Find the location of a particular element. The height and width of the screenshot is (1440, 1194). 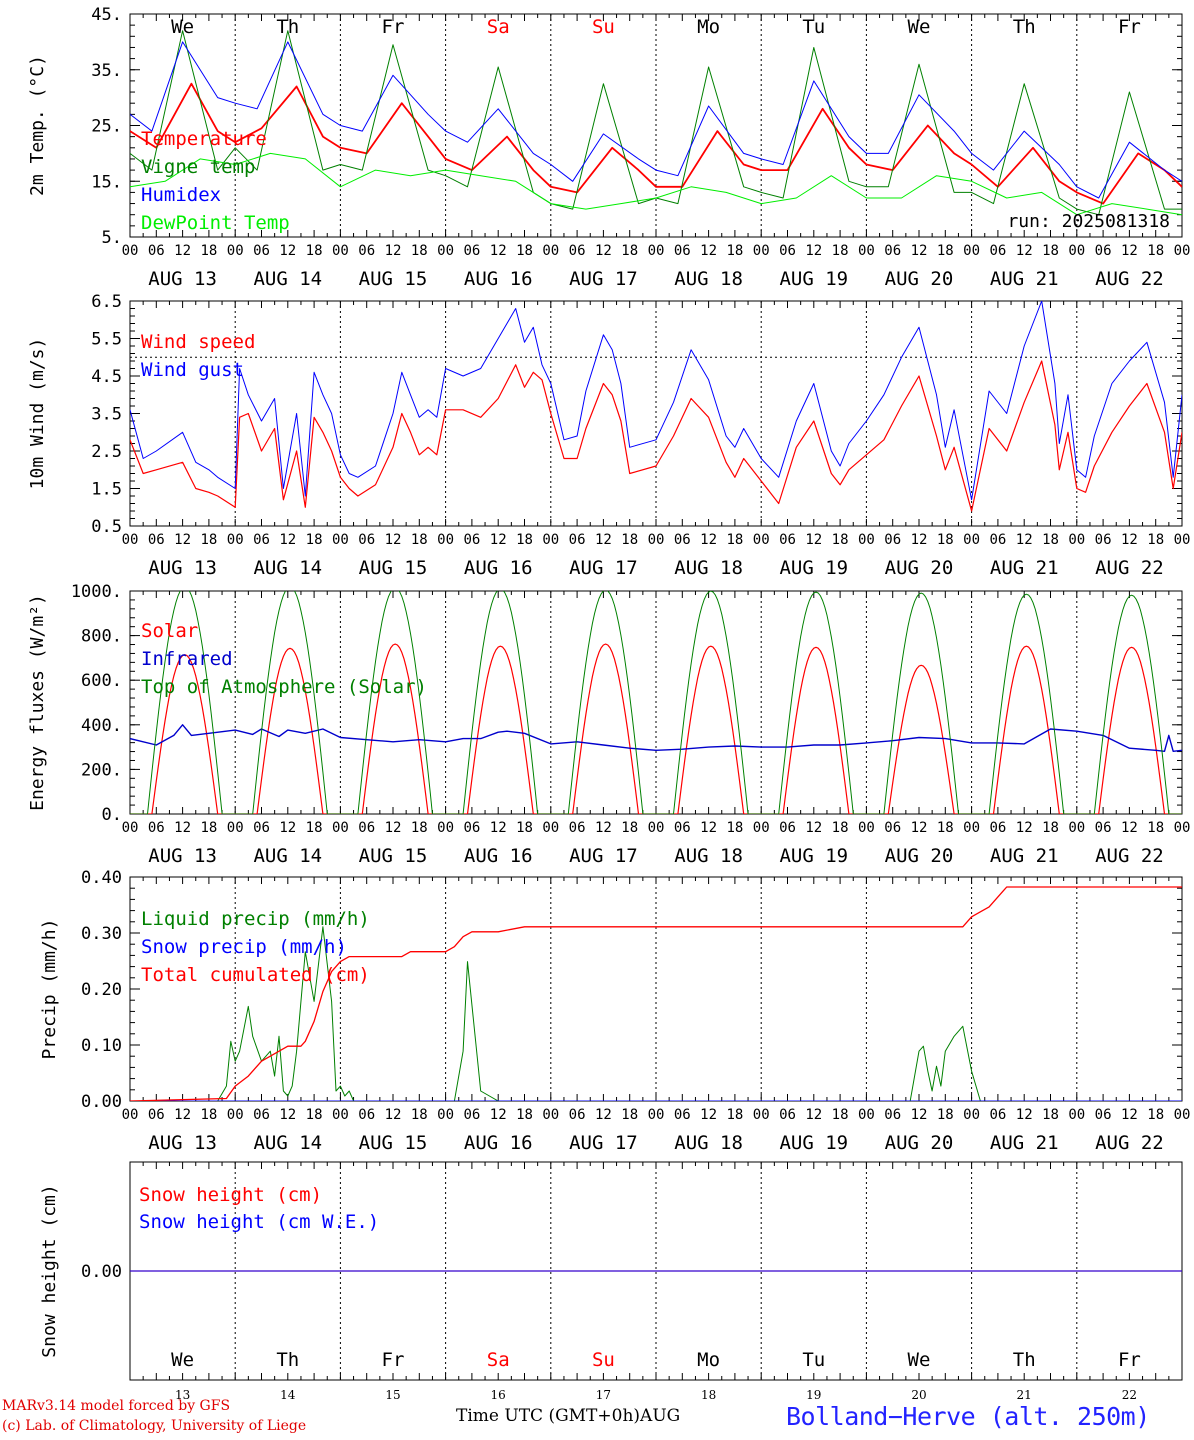

weekday-label: Fr is located at coordinates (1129, 1360).